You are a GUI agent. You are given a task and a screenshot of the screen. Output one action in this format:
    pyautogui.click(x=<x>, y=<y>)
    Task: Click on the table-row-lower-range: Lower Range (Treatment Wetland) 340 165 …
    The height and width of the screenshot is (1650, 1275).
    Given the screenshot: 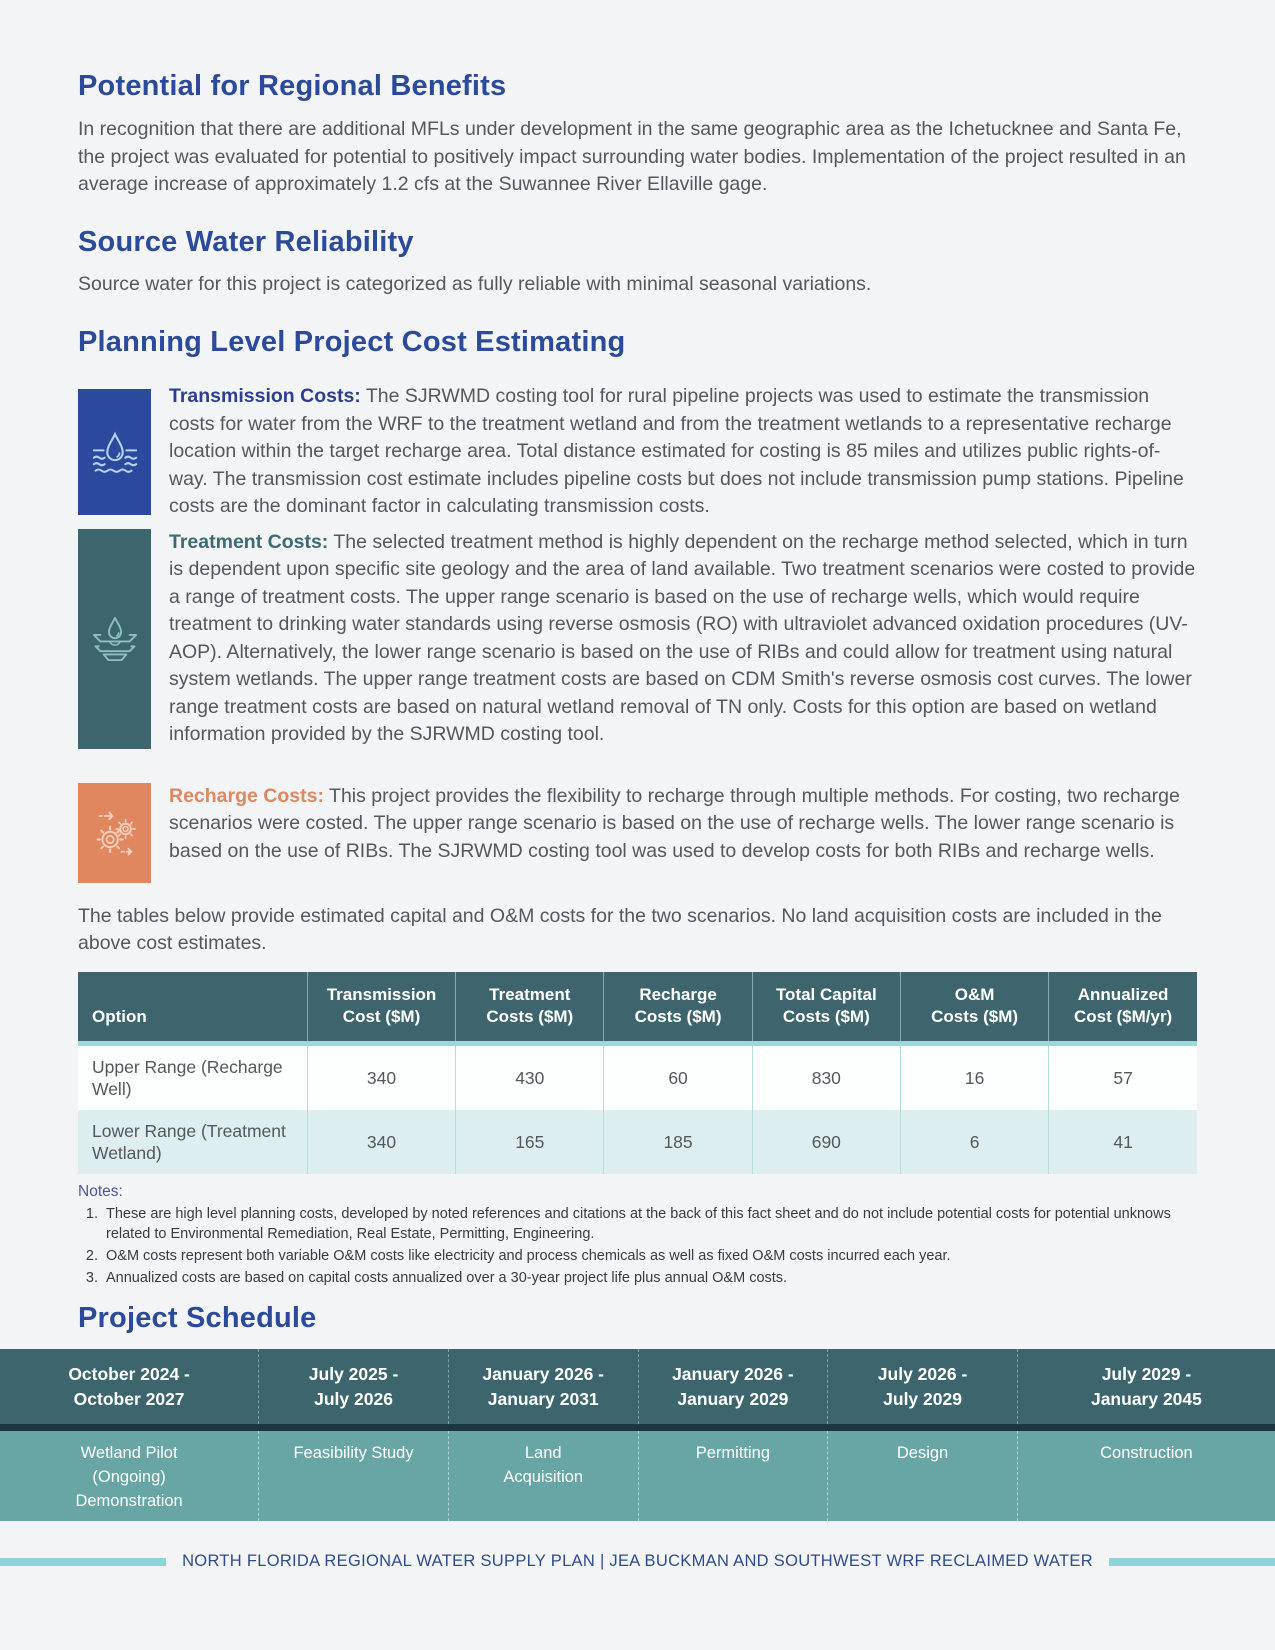 What is the action you would take?
    pyautogui.click(x=637, y=1141)
    